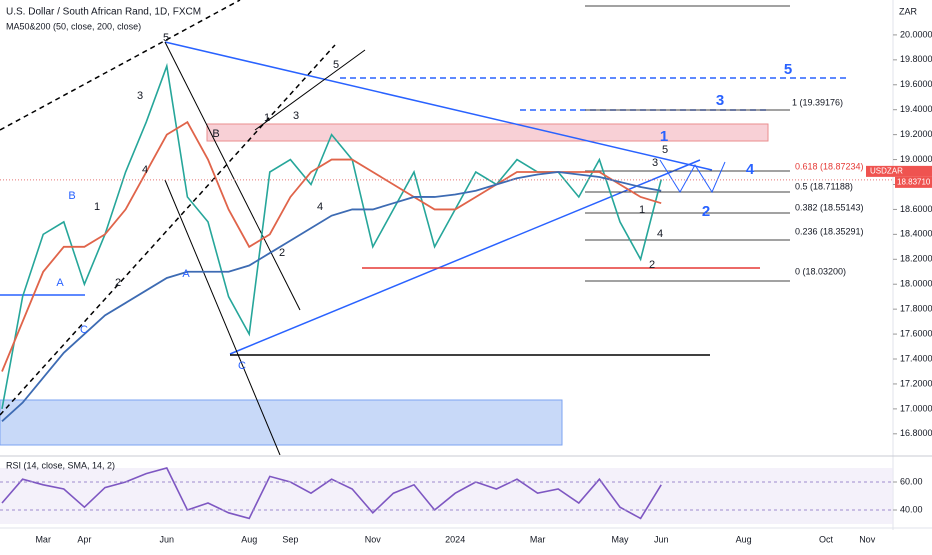 This screenshot has width=932, height=555. What do you see at coordinates (916, 209) in the screenshot?
I see `y-tick-label: 18.60000` at bounding box center [916, 209].